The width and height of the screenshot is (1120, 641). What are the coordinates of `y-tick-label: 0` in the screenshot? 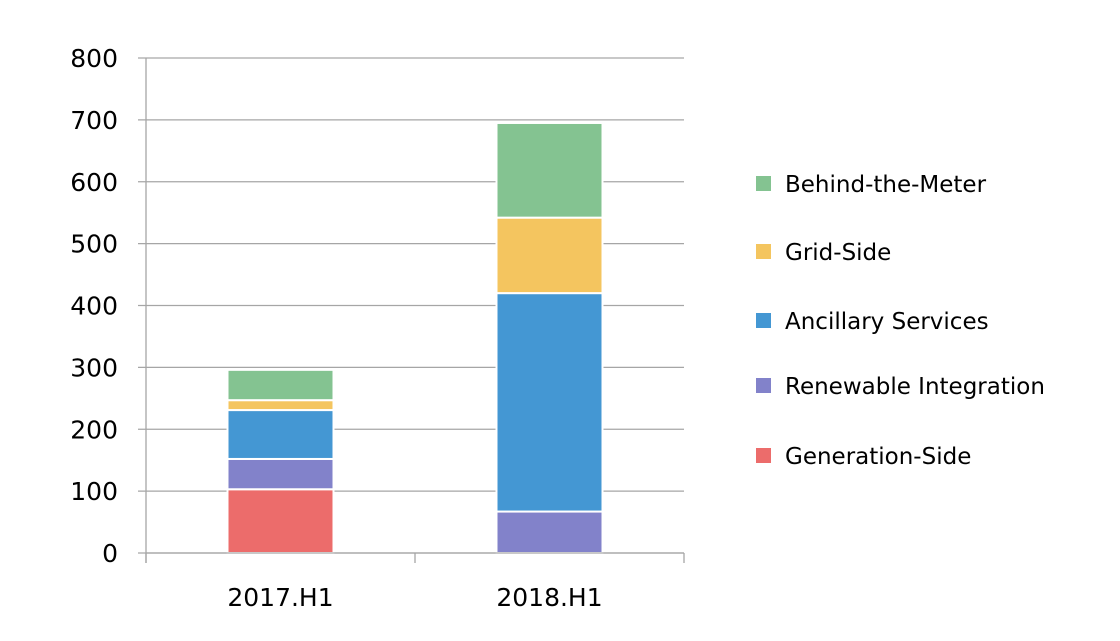 It's located at (110, 553).